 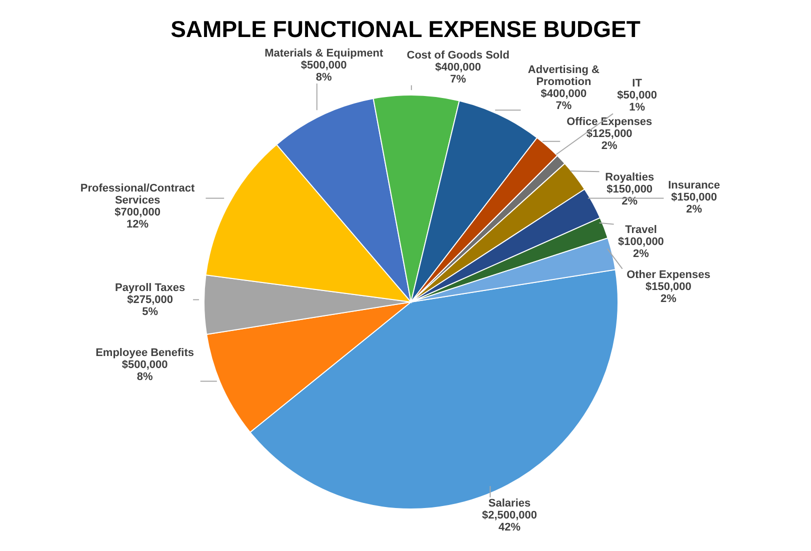 What do you see at coordinates (324, 54) in the screenshot?
I see `slice-label: Materials & Equipment` at bounding box center [324, 54].